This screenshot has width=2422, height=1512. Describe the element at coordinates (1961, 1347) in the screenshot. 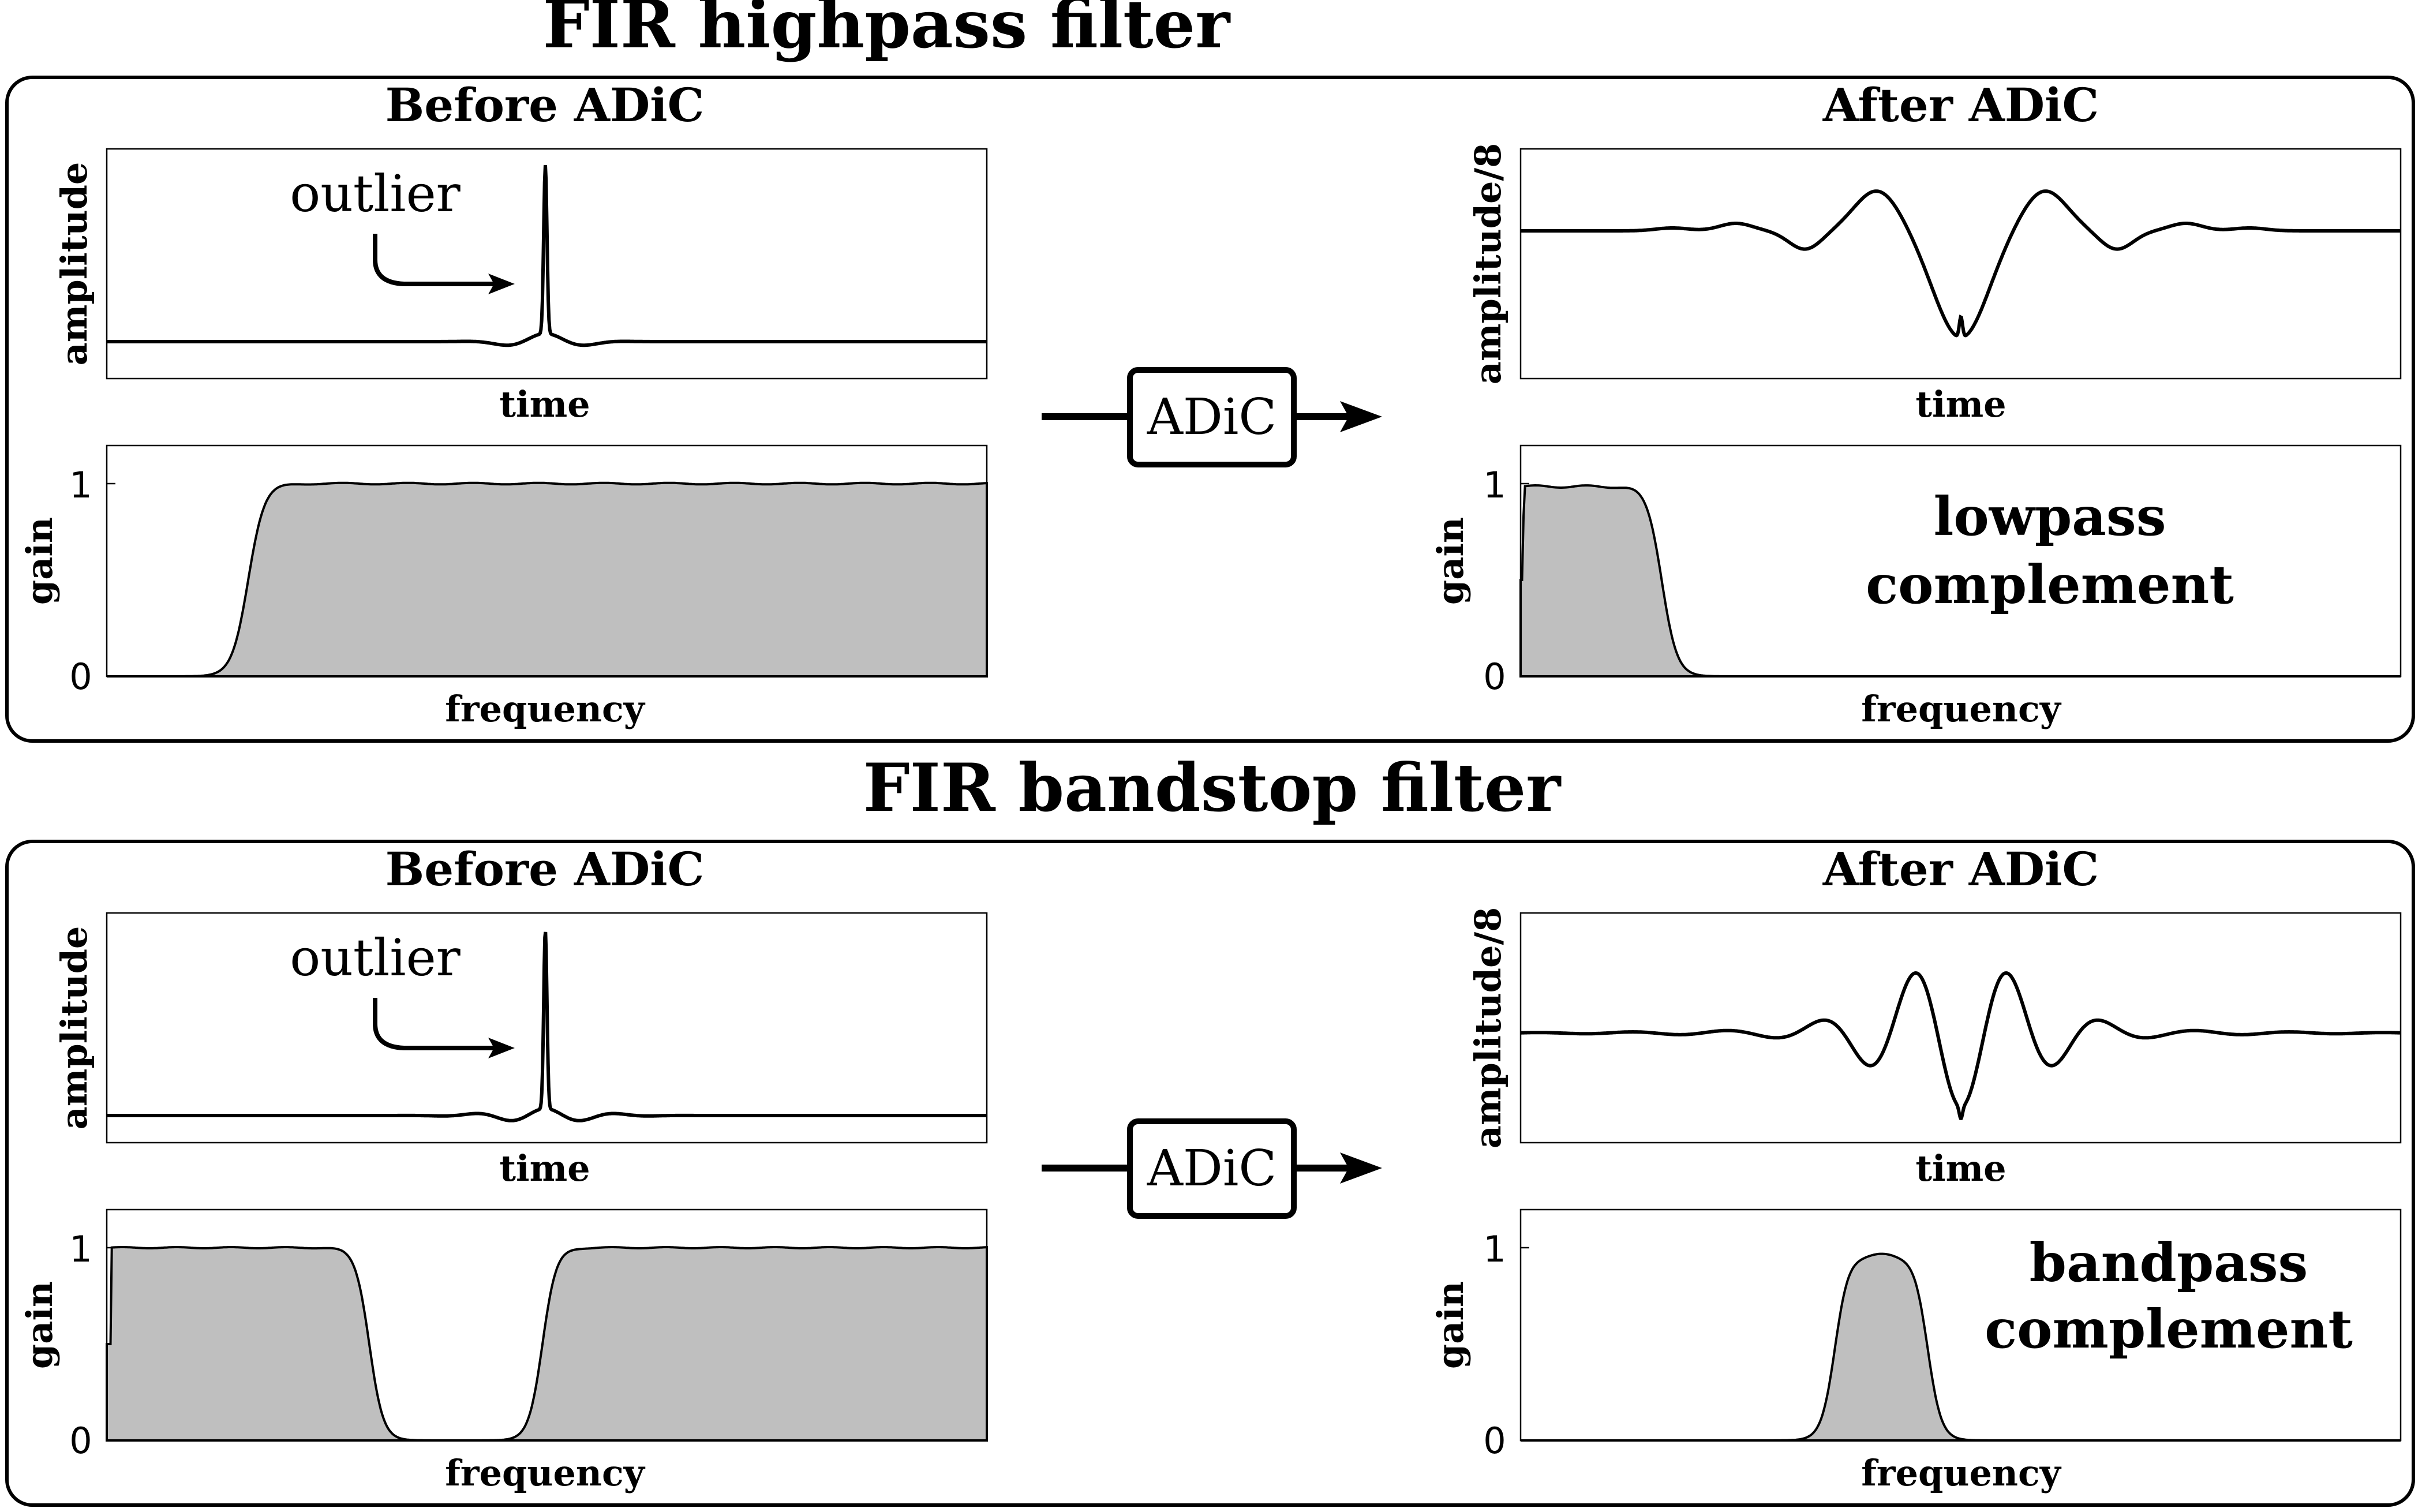

I see `bandpass-gain-curve` at that location.